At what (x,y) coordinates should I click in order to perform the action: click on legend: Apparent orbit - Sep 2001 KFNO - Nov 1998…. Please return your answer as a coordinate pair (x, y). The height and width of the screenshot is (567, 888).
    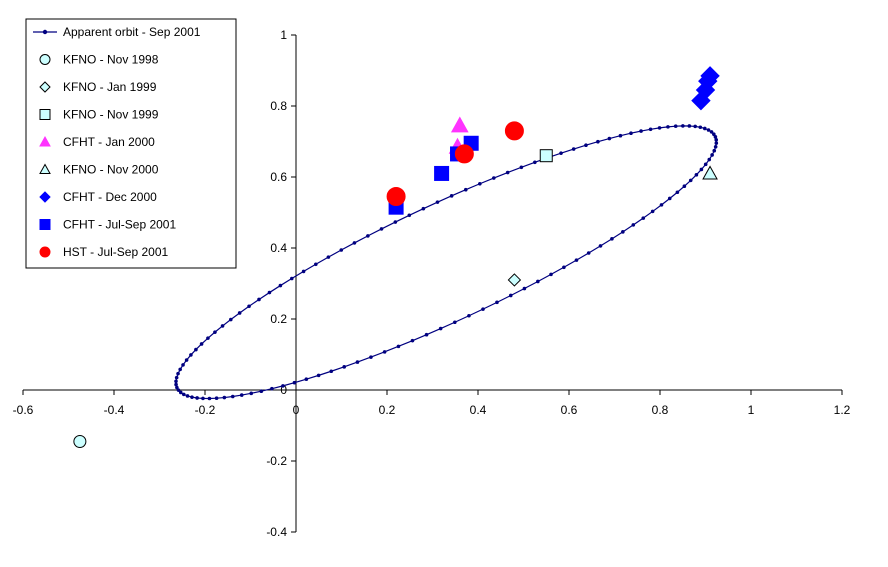
    Looking at the image, I should click on (131, 143).